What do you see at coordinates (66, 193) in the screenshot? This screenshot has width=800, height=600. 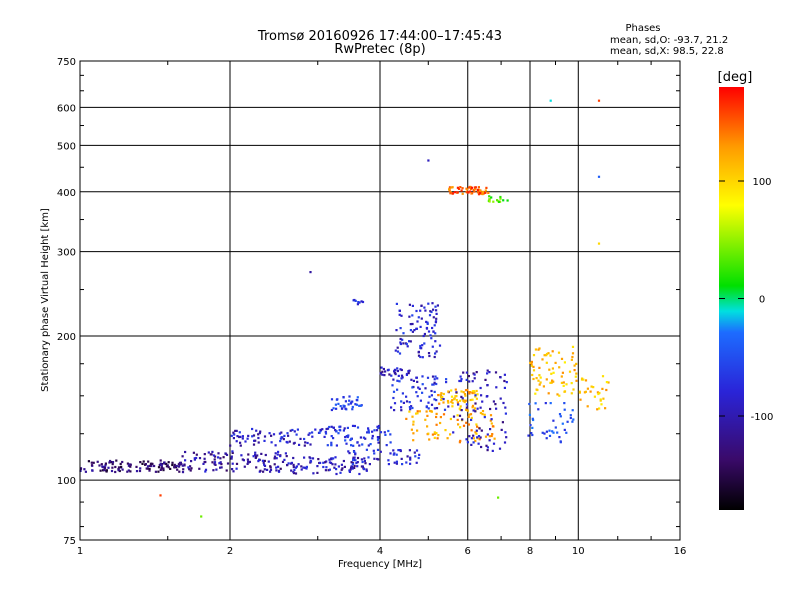 I see `y-tick-label: 400` at bounding box center [66, 193].